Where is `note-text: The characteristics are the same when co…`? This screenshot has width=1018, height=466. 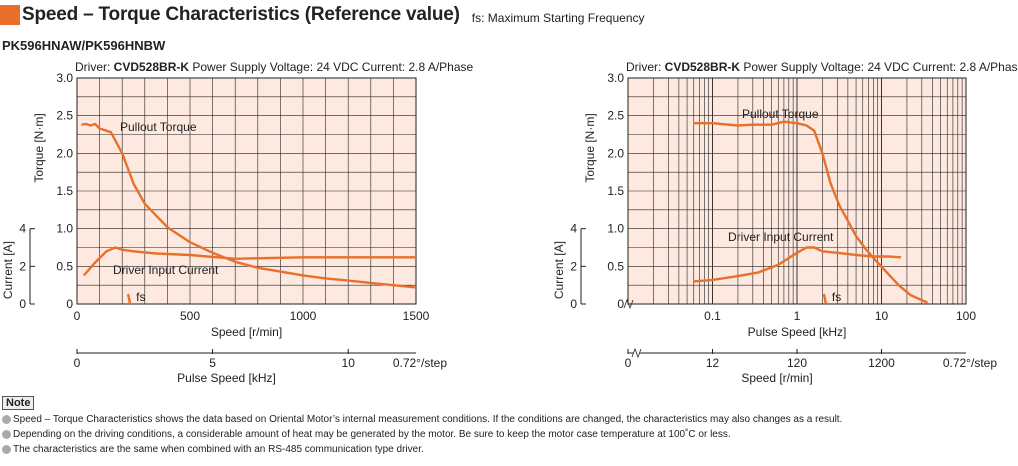 note-text: The characteristics are the same when co… is located at coordinates (218, 449).